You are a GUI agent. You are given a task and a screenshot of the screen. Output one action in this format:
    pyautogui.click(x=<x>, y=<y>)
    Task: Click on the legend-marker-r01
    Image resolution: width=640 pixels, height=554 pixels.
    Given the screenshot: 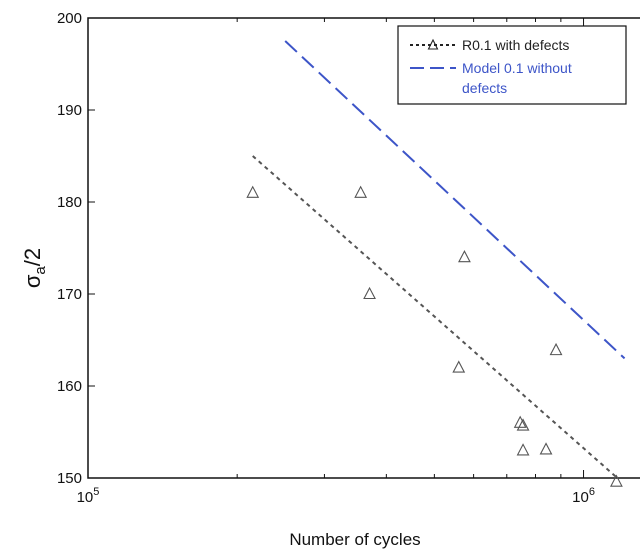 What is the action you would take?
    pyautogui.click(x=433, y=44)
    